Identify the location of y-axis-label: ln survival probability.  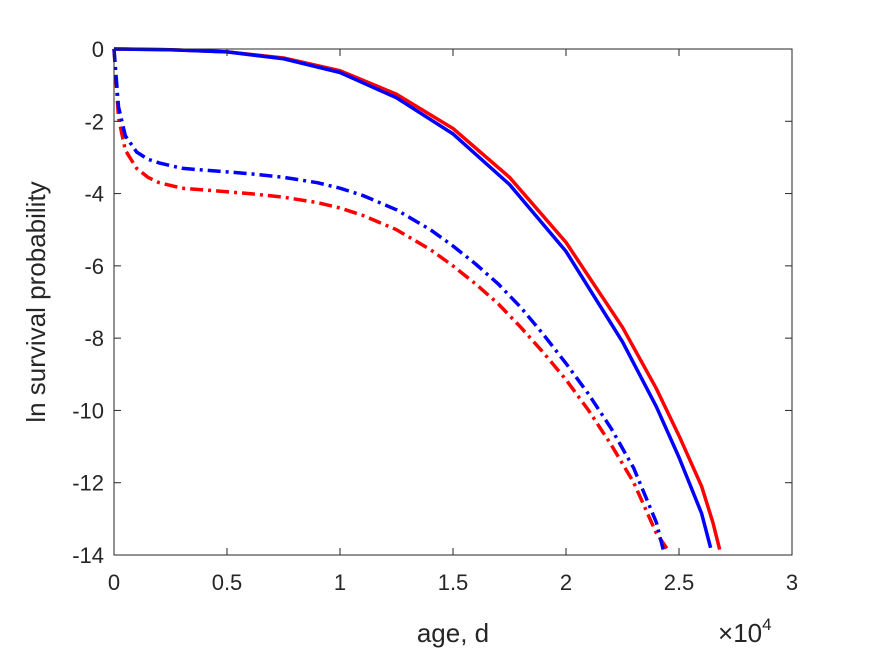
(36, 301).